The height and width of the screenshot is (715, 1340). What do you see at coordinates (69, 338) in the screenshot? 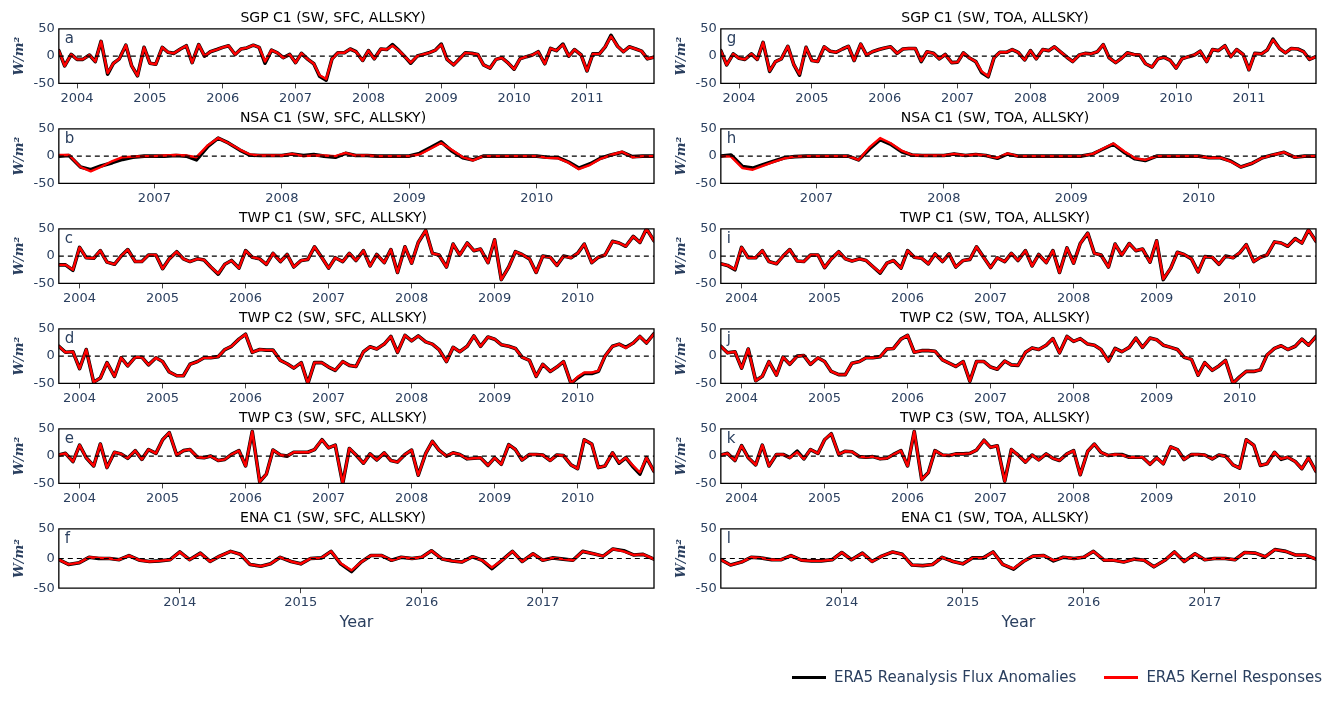
I see `annotation: d` at bounding box center [69, 338].